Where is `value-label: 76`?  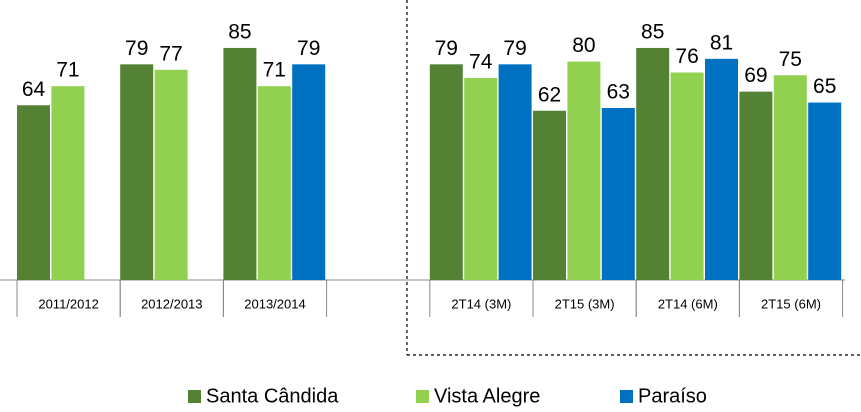 value-label: 76 is located at coordinates (686, 56).